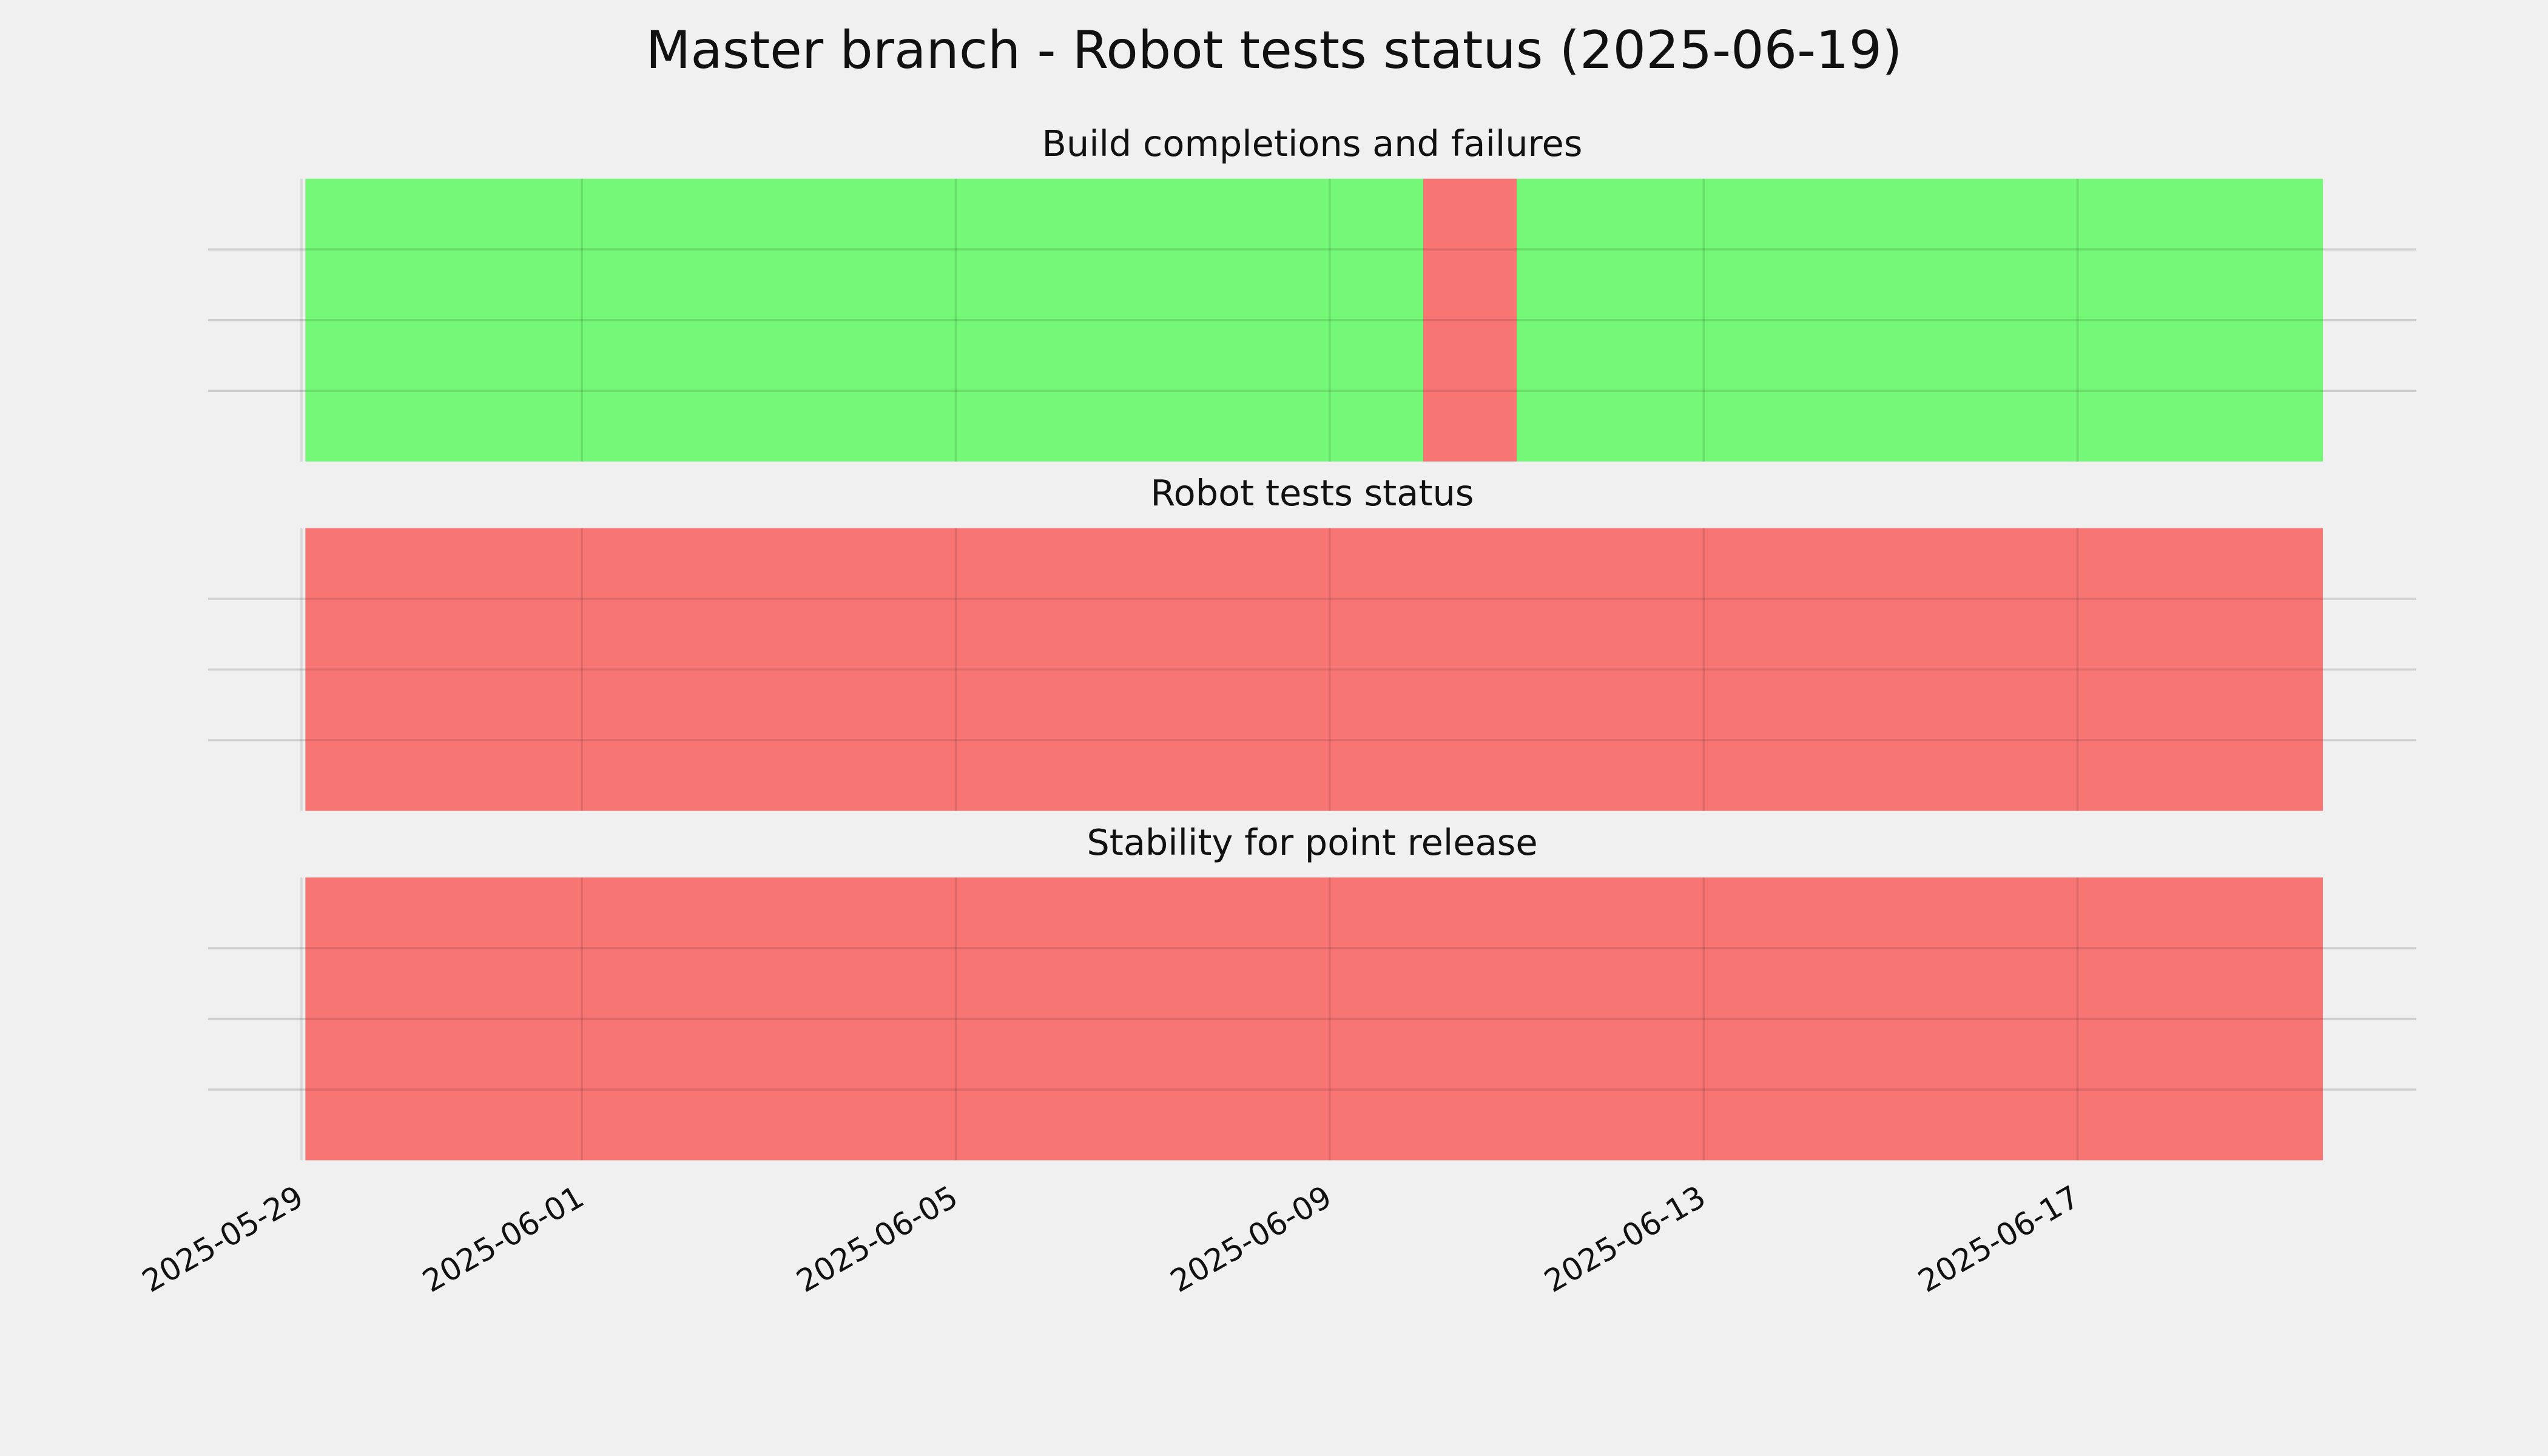 The width and height of the screenshot is (2548, 1456). I want to click on x-tick-label: 2025-06-05, so click(877, 1239).